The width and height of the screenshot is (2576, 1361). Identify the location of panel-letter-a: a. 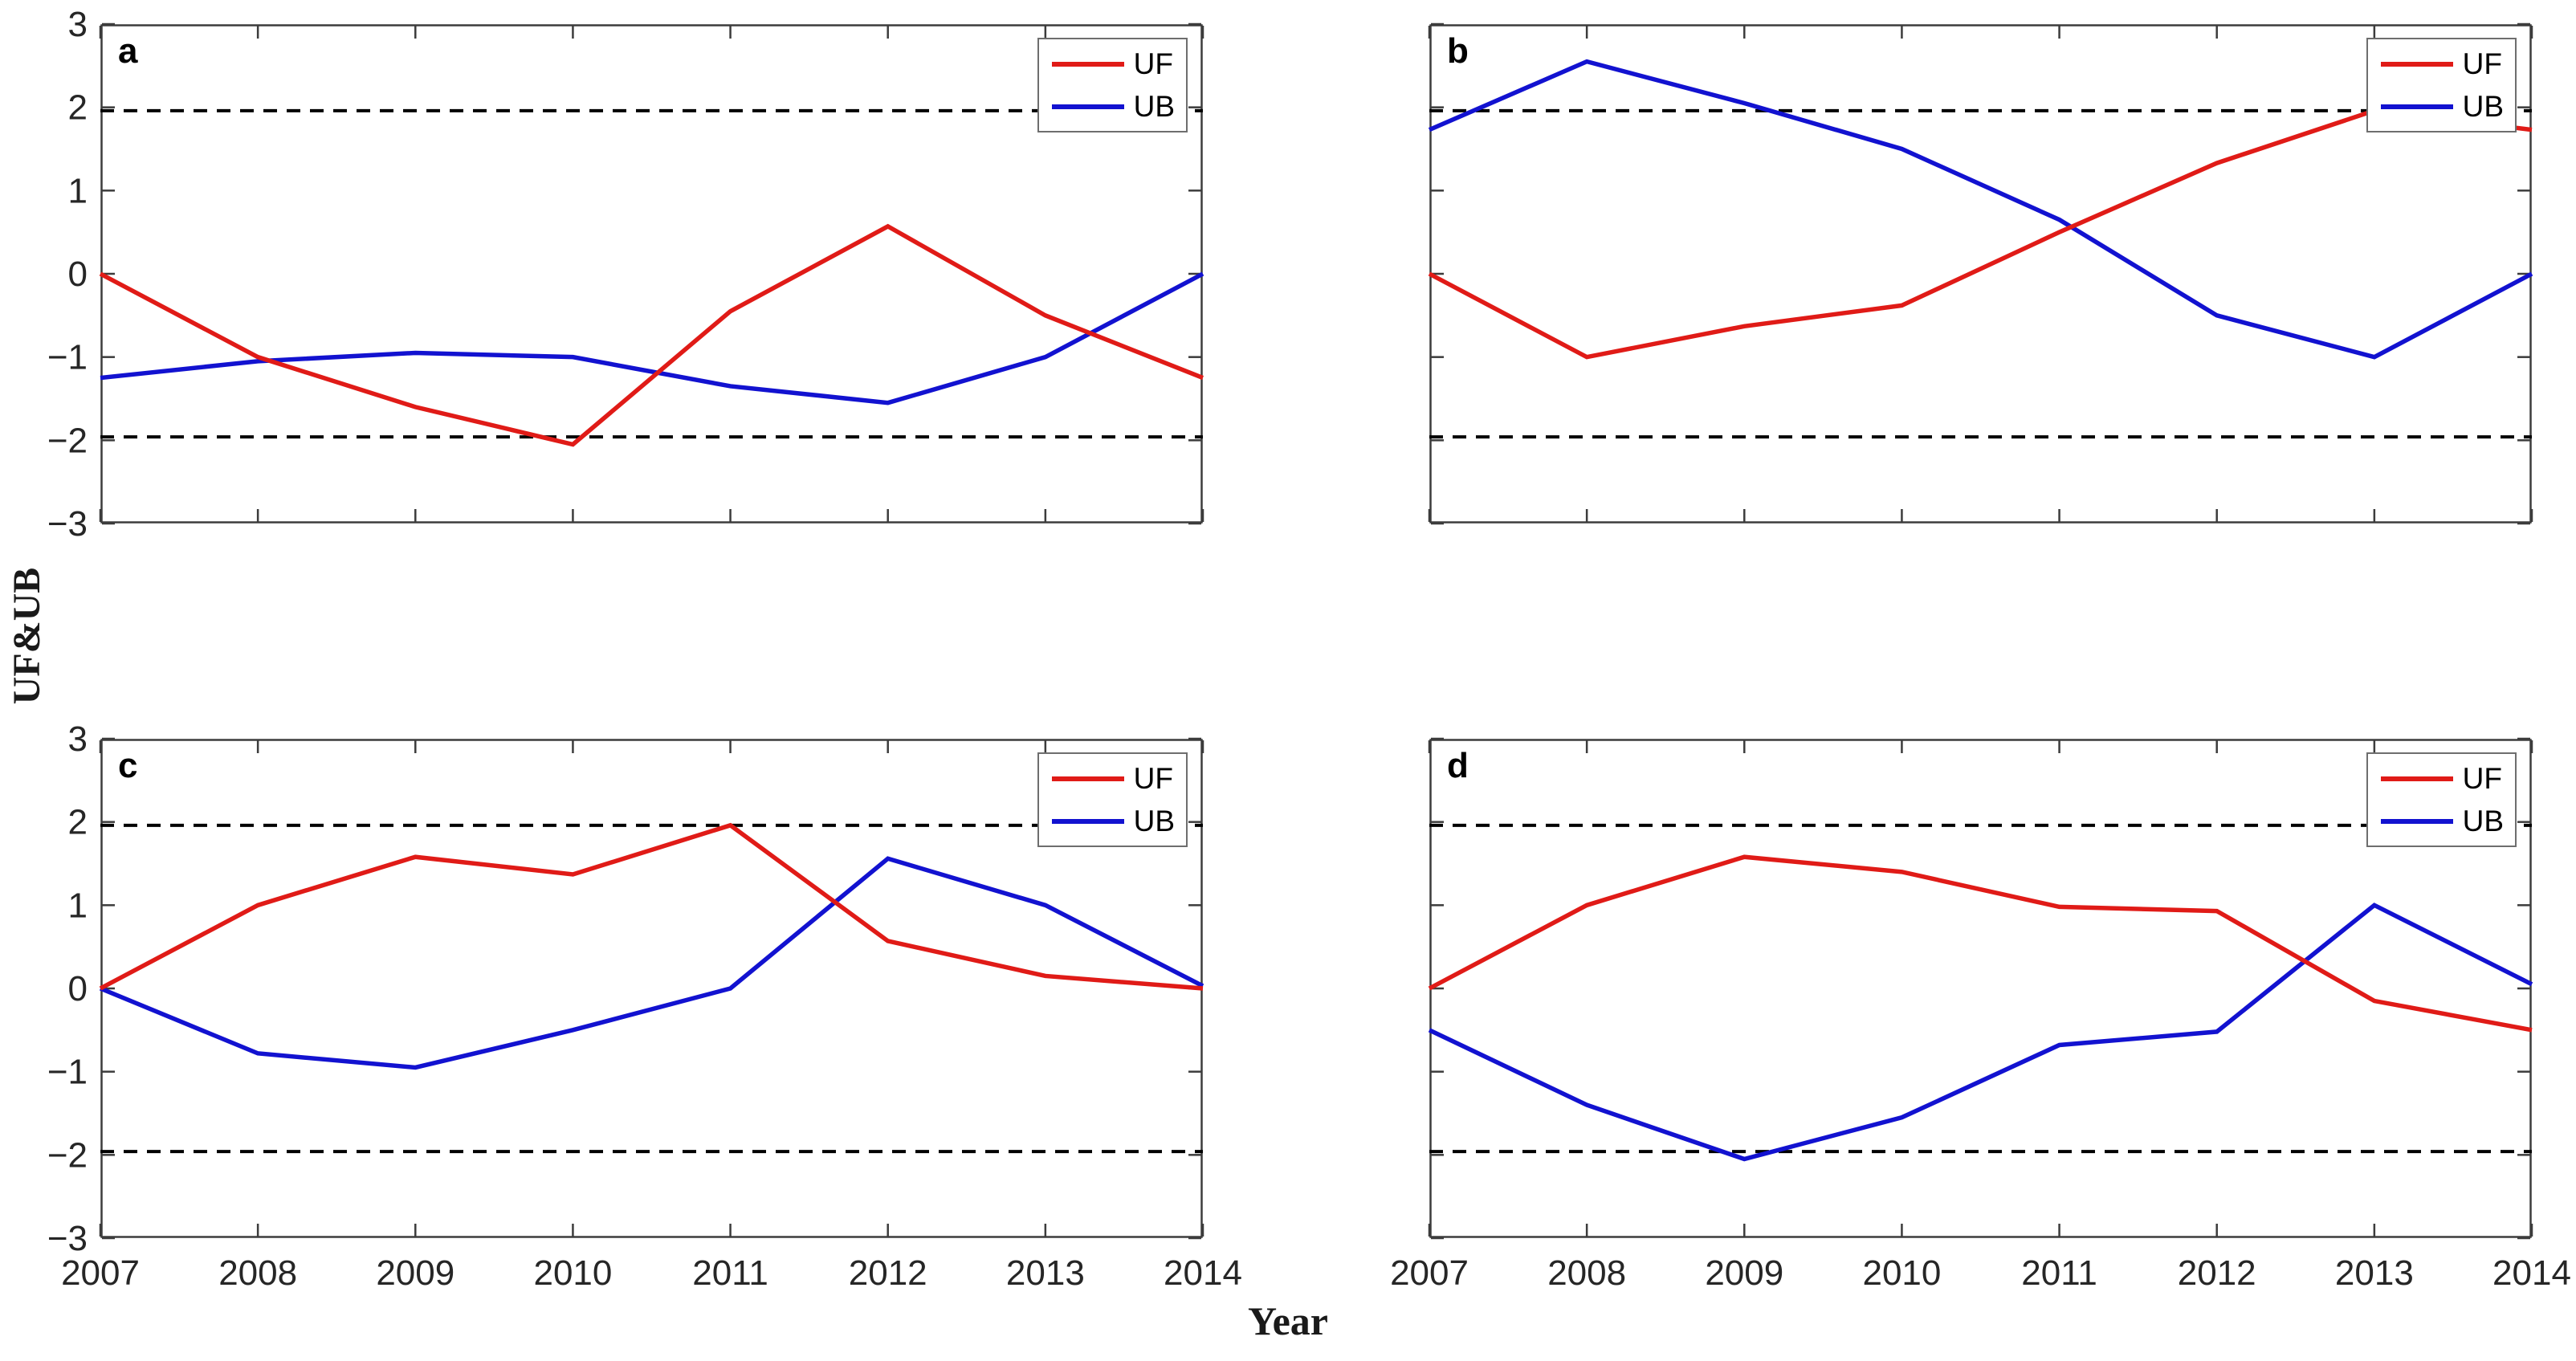
(128, 51).